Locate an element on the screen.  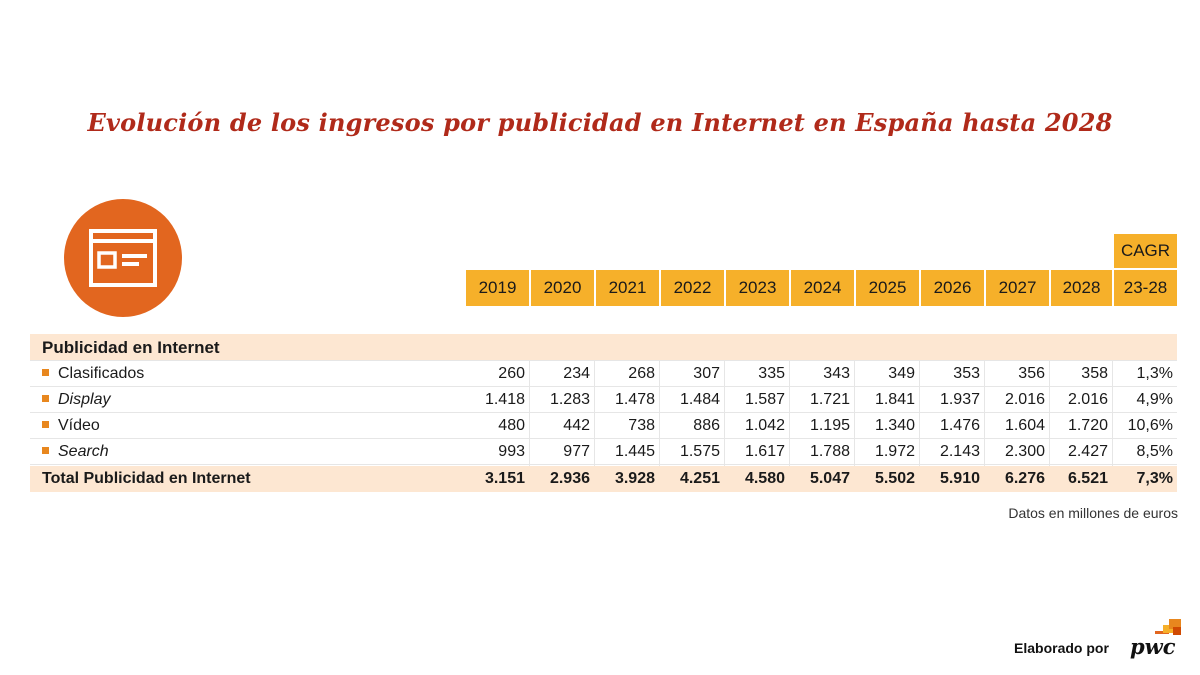
total-cell: 4.580 is located at coordinates (764, 478).